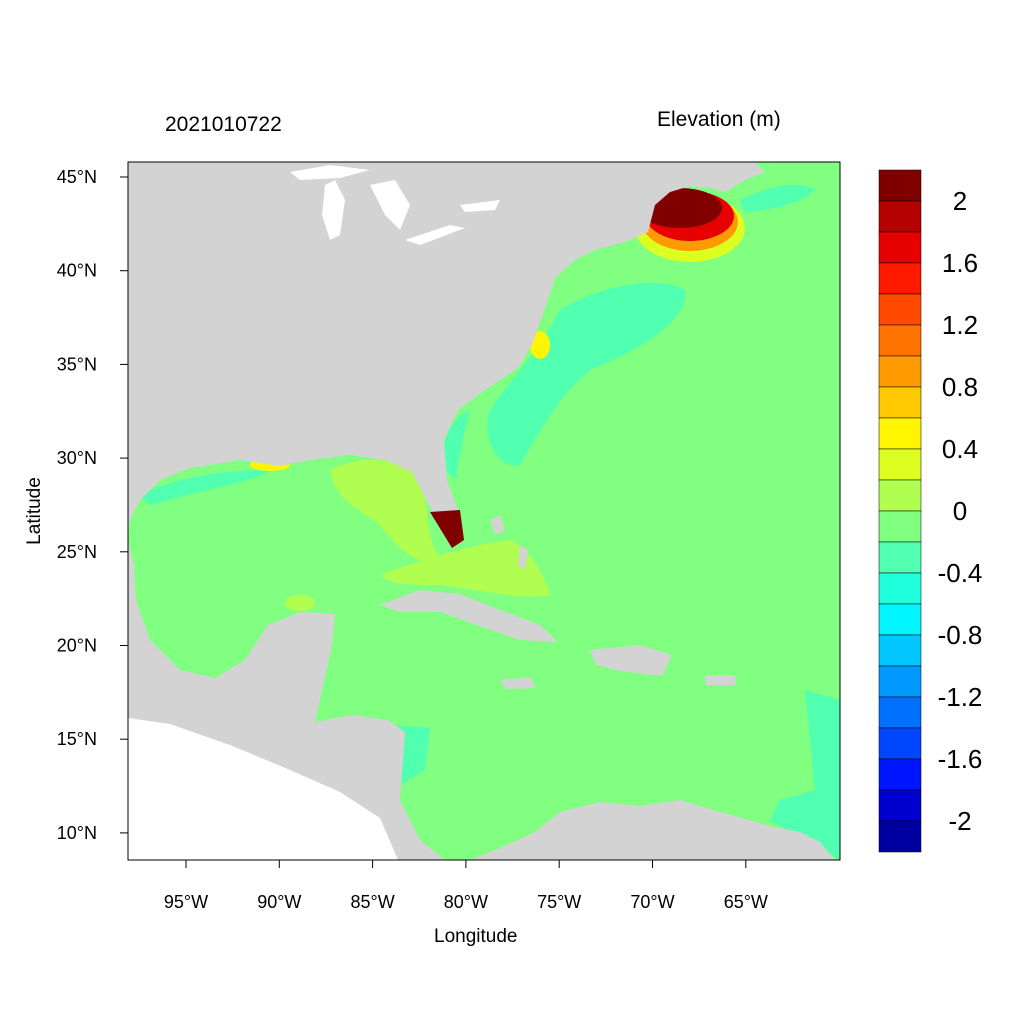 This screenshot has width=1024, height=1024. What do you see at coordinates (960, 635) in the screenshot?
I see `colorbar-label: -0.8` at bounding box center [960, 635].